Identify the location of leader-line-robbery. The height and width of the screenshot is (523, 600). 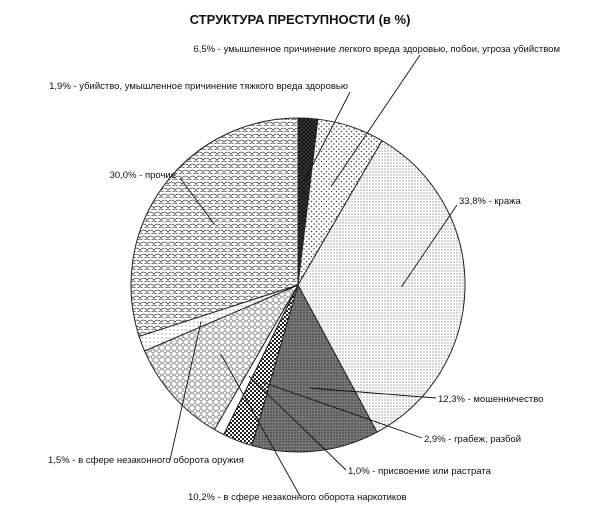
(341, 410).